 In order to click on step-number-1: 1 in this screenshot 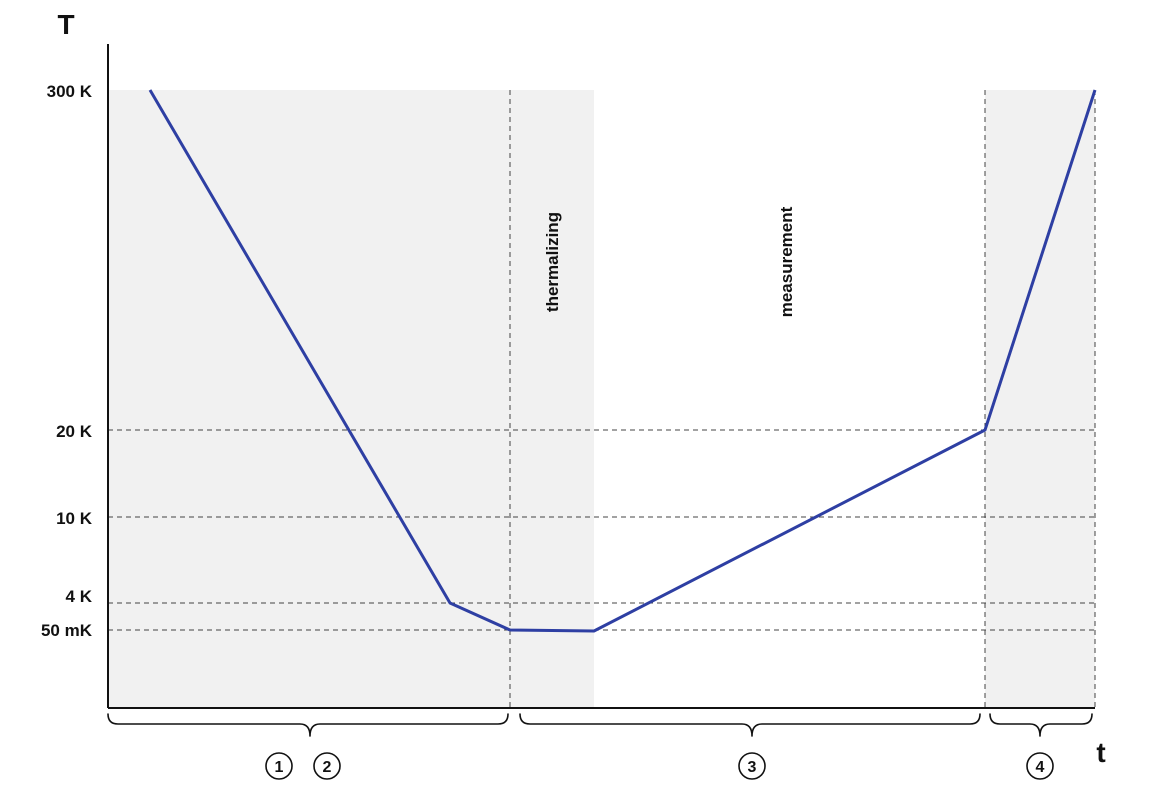, I will do `click(279, 767)`.